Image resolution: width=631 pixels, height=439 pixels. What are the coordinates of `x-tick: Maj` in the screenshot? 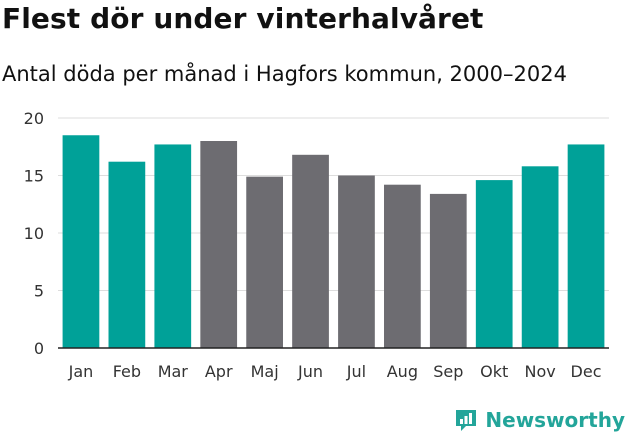 It's located at (265, 371).